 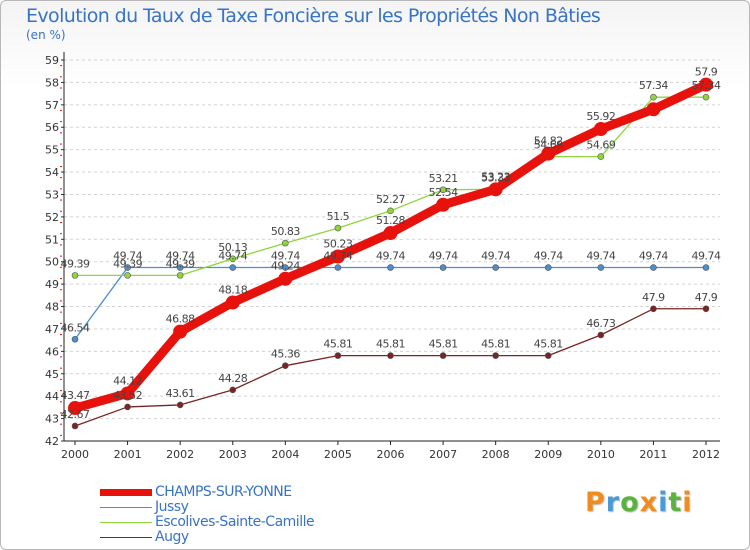 I want to click on data-label-augy: 45.36, so click(x=285, y=354).